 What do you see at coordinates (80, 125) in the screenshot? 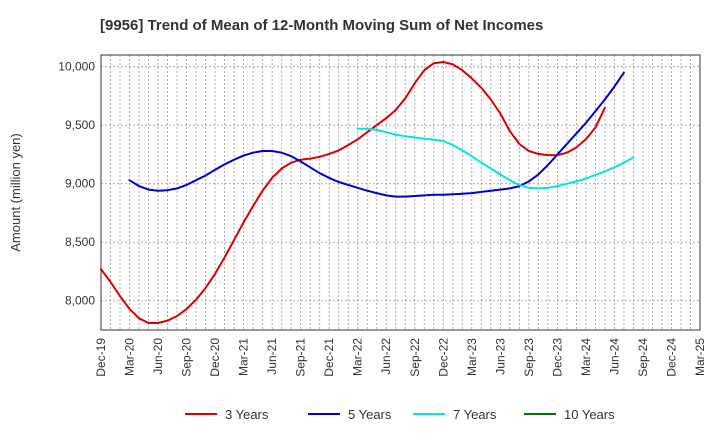
I see `y-tick-label: 9,500` at bounding box center [80, 125].